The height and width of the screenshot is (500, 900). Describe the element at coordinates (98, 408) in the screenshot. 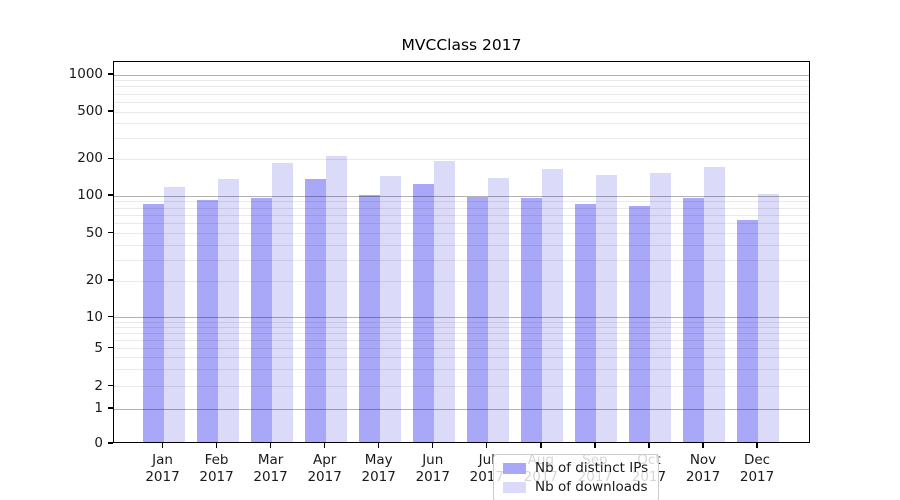

I see `y-tick-label: 1` at that location.